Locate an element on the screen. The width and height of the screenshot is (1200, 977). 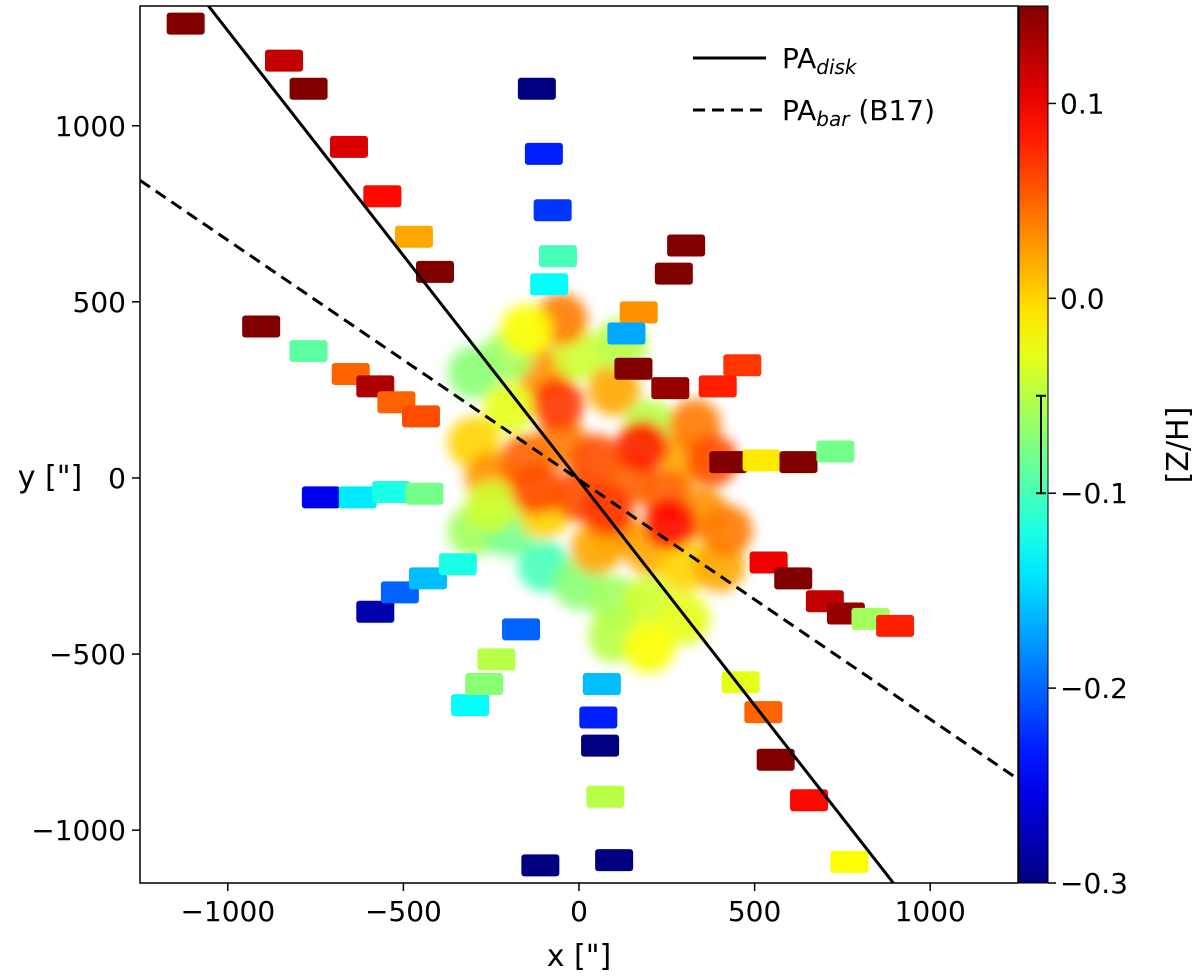
x-axis-ticks: −1000 −500 0 500 1000 is located at coordinates (573, 905).